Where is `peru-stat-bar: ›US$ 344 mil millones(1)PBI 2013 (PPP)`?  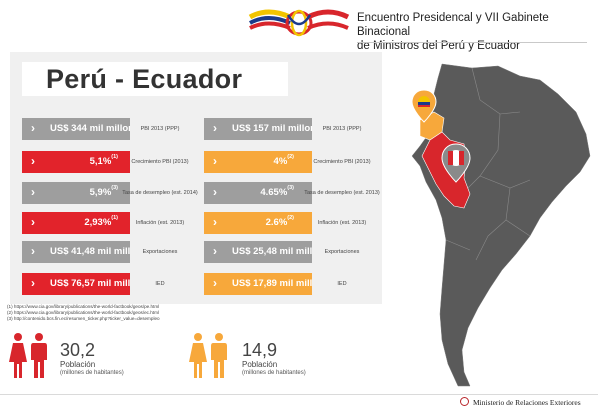
peru-stat-bar: ›US$ 344 mil millones(1)PBI 2013 (PPP) is located at coordinates (106, 129).